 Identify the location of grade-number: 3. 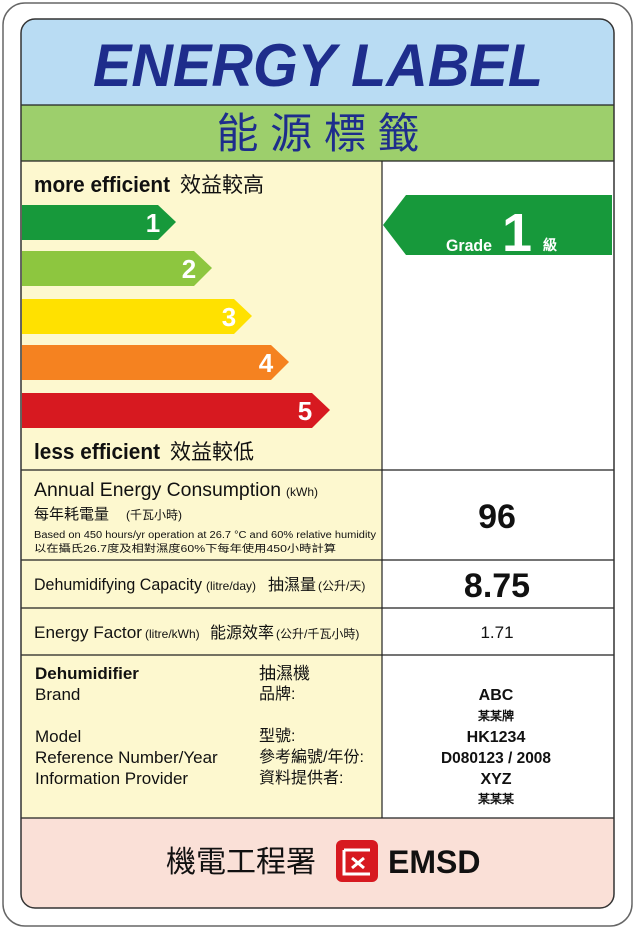
(229, 317).